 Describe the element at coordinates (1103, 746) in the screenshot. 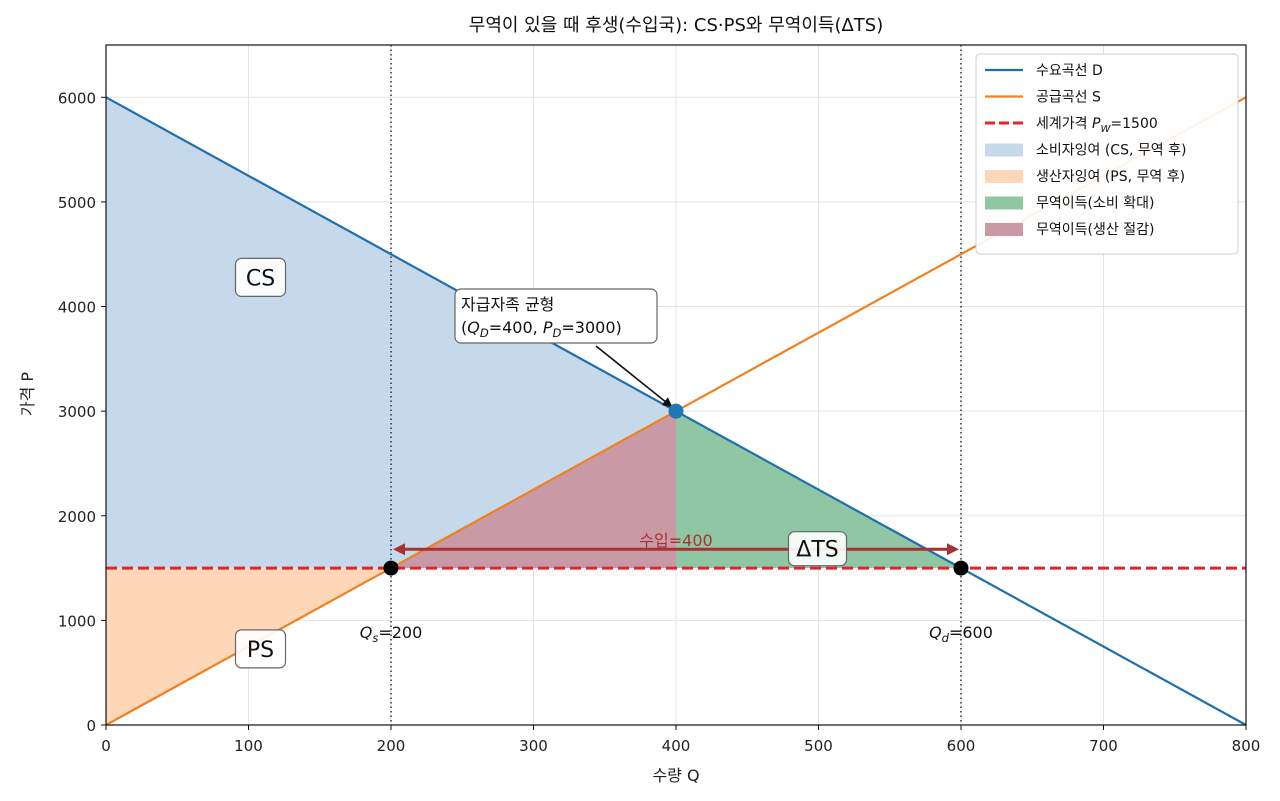

I see `x-tick-label: 700` at that location.